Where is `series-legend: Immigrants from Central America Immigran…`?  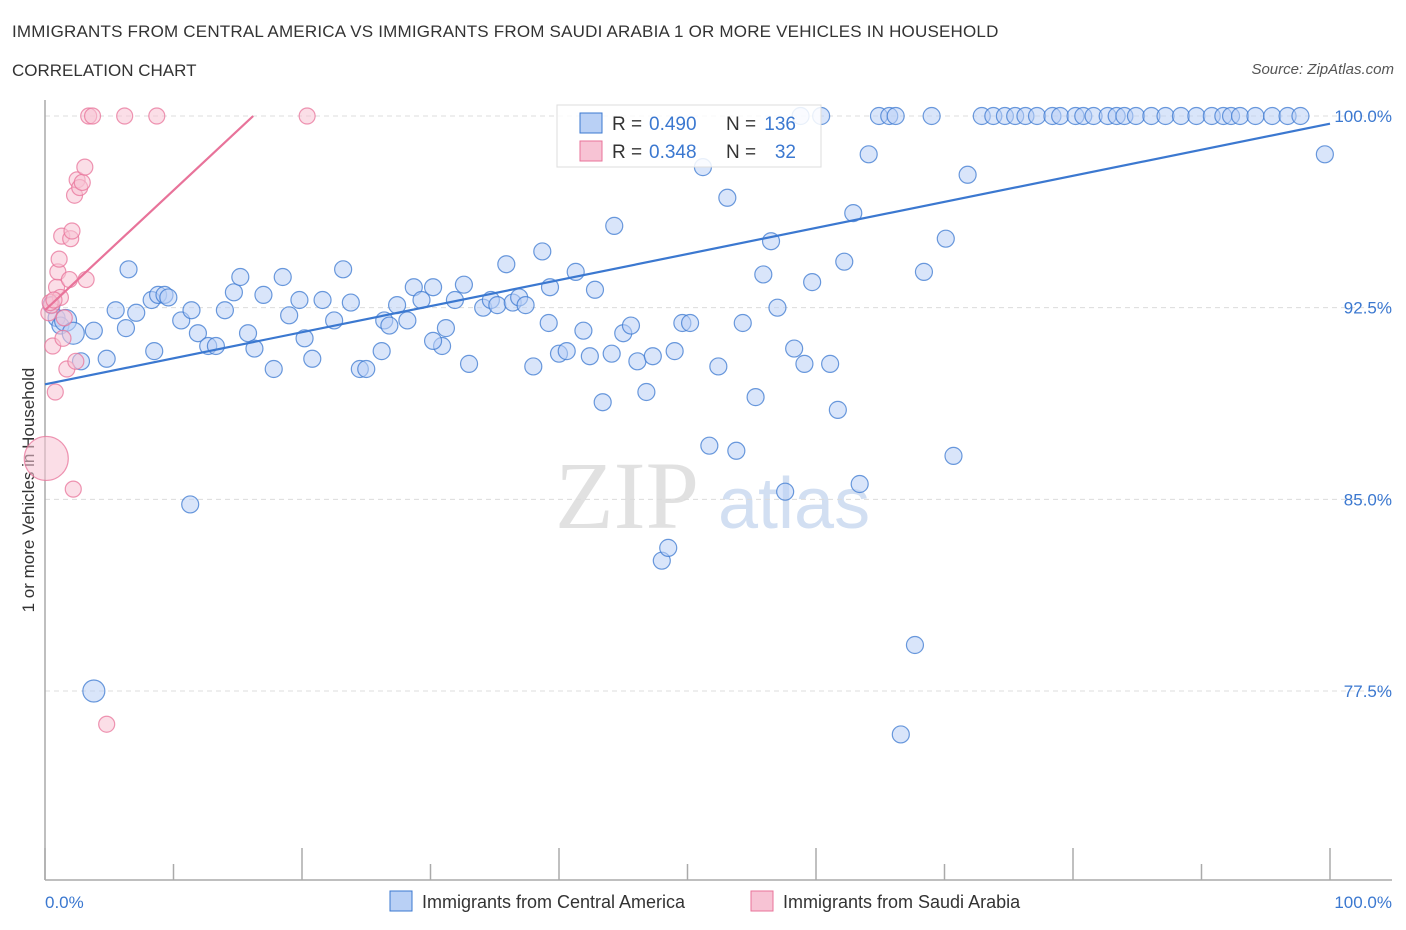
series-legend: Immigrants from Central America Immigran… is located at coordinates (705, 901).